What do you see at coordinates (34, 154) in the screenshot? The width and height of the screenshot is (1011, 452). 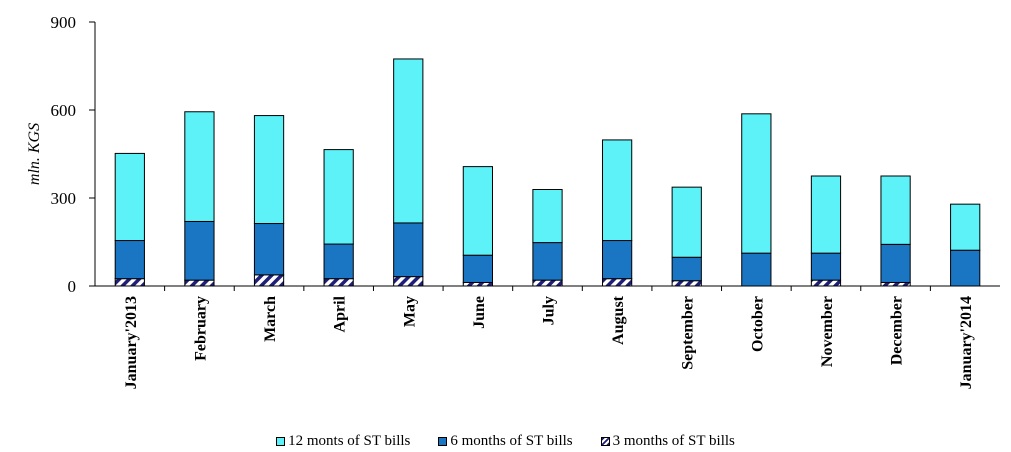 I see `y-axis-label: mln. KGS` at bounding box center [34, 154].